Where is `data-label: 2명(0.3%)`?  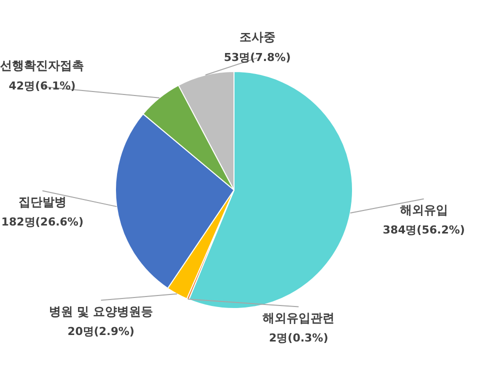
data-label: 2명(0.3%) is located at coordinates (298, 338).